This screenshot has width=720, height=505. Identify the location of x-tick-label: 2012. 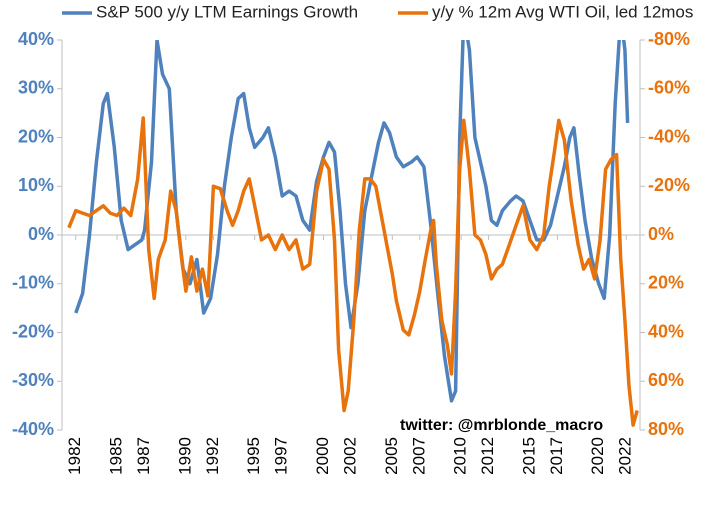
(487, 456).